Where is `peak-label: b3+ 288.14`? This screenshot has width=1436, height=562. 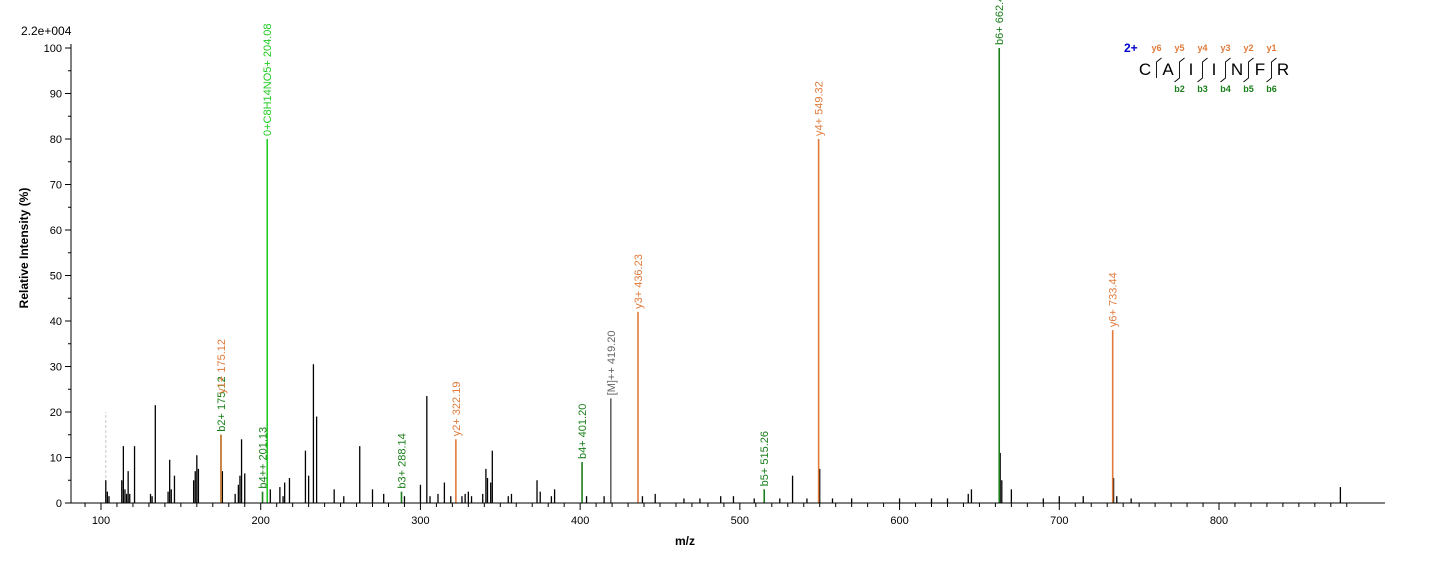
peak-label: b3+ 288.14 is located at coordinates (402, 460).